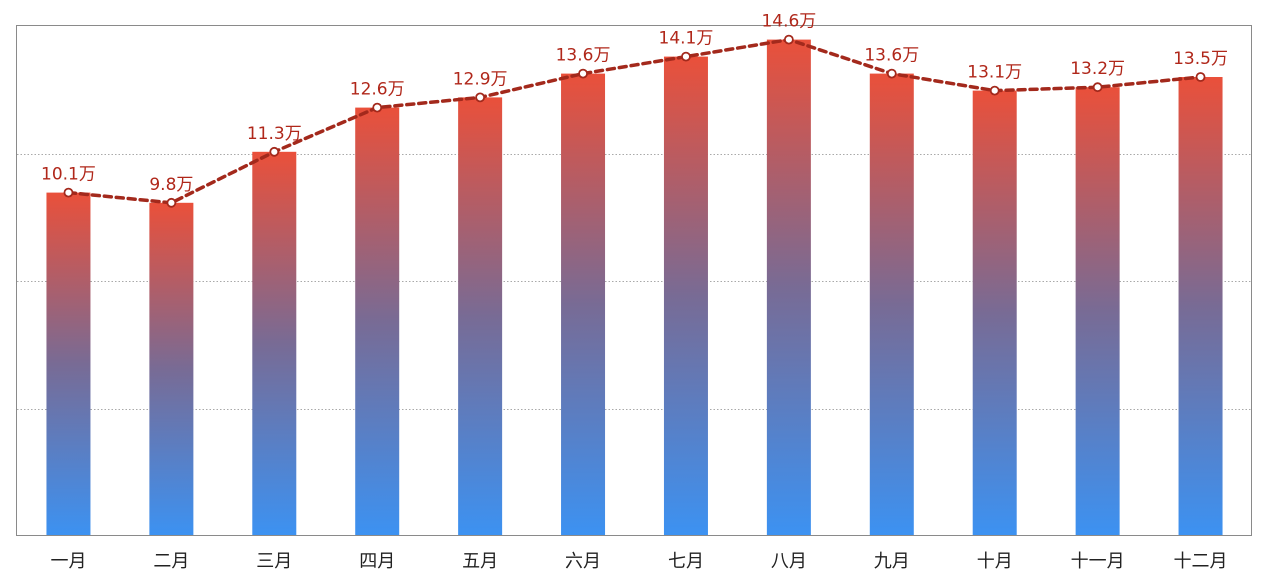 The image size is (1268, 577). Describe the element at coordinates (1098, 561) in the screenshot. I see `x-tick-label-11: 十一月` at that location.